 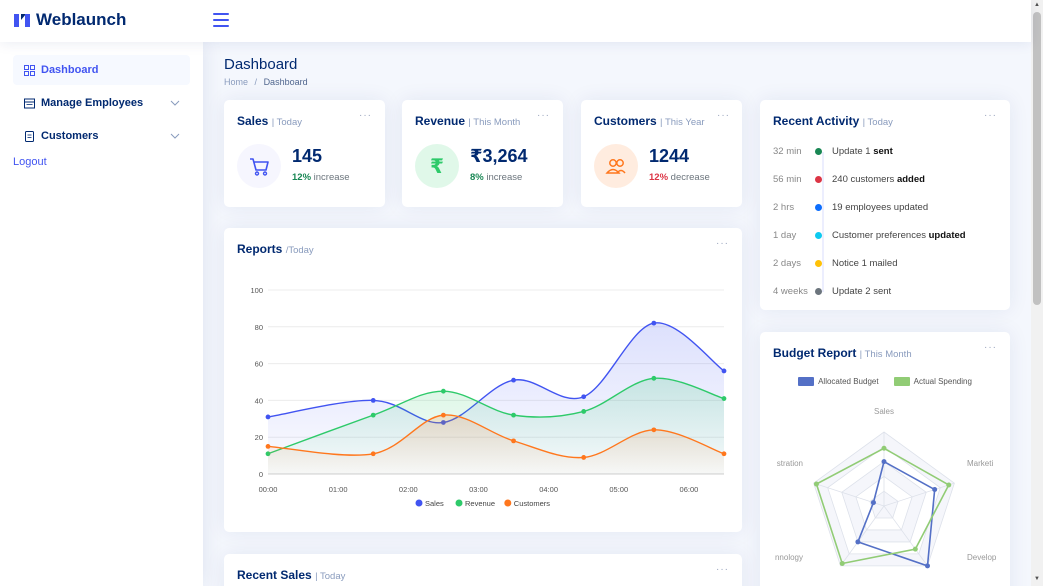 What do you see at coordinates (483, 570) in the screenshot?
I see `recent-sales-card: Recent Sales | Today ···` at bounding box center [483, 570].